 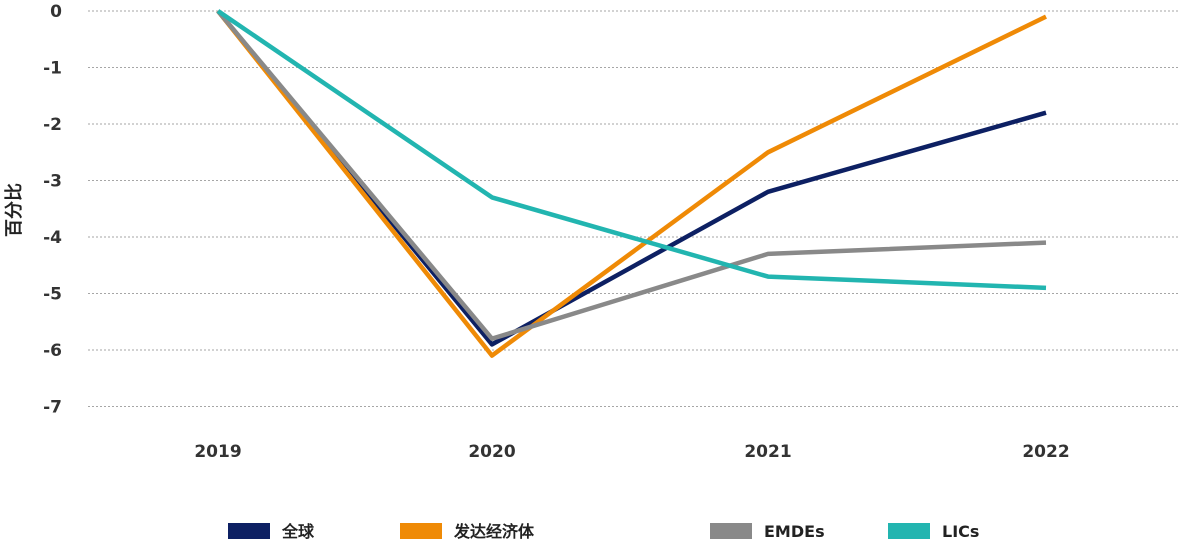 I want to click on x-tick-label: 2020, so click(x=491, y=452).